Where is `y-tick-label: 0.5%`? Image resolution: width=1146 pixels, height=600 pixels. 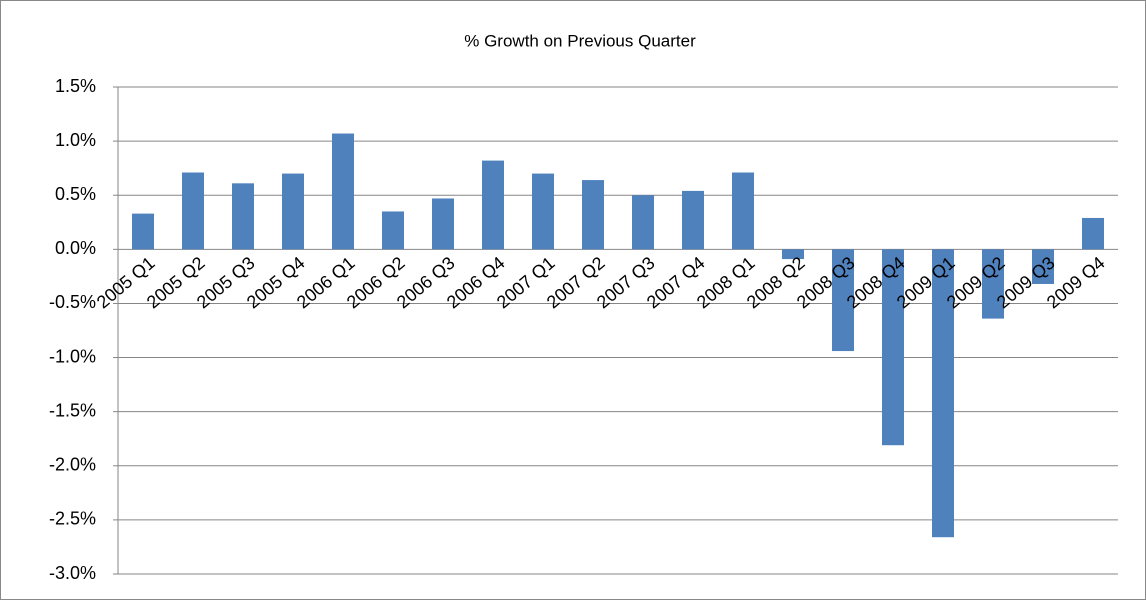
y-tick-label: 0.5% is located at coordinates (75, 194).